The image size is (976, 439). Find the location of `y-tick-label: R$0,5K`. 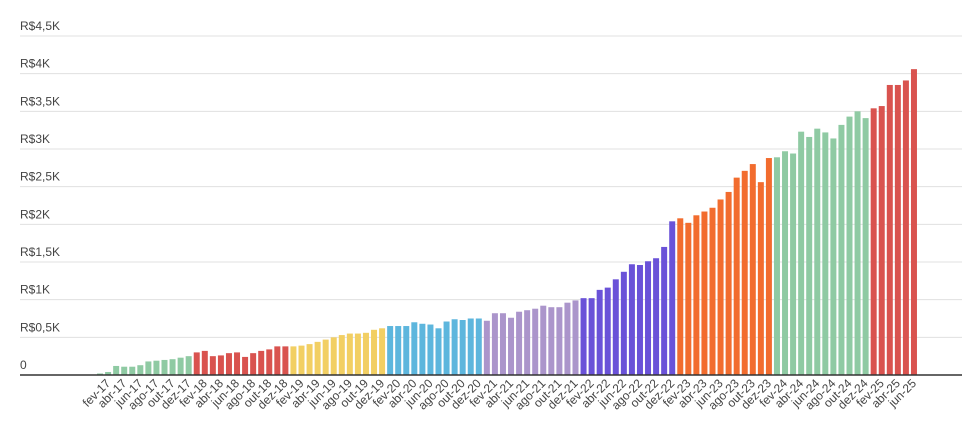

y-tick-label: R$0,5K is located at coordinates (40, 327).